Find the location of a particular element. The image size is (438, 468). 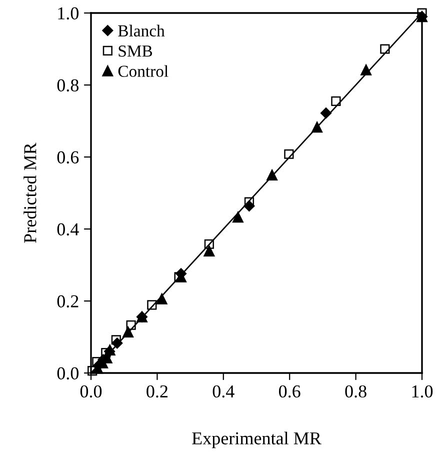

x-tick-label: 0.4 is located at coordinates (223, 391).